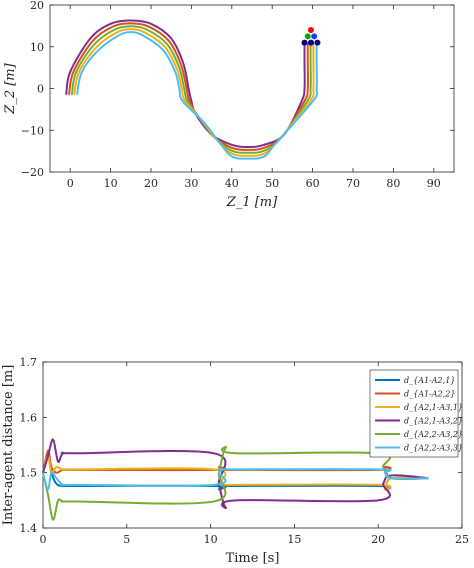  I want to click on y-tick-label: −10, so click(32, 130).